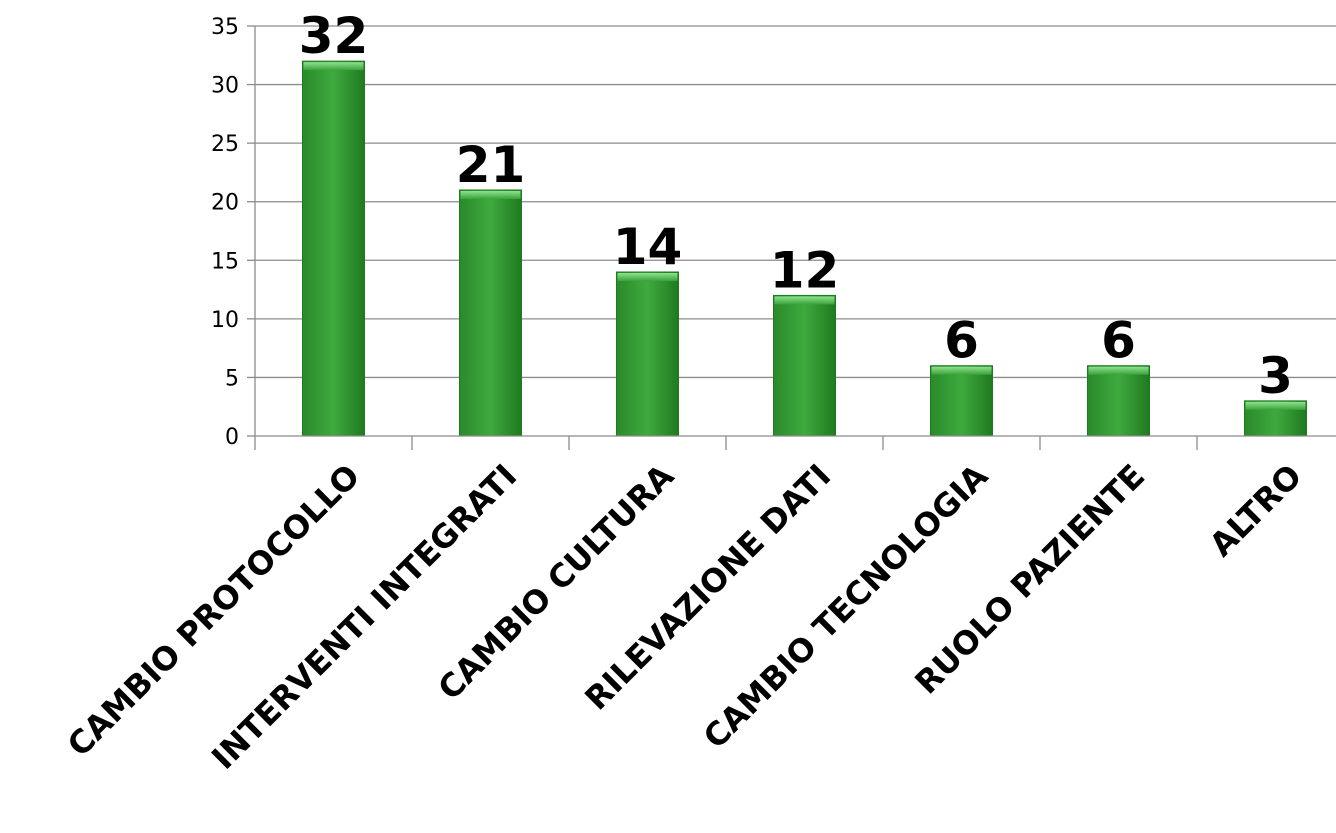  What do you see at coordinates (1275, 376) in the screenshot?
I see `data-label: 3` at bounding box center [1275, 376].